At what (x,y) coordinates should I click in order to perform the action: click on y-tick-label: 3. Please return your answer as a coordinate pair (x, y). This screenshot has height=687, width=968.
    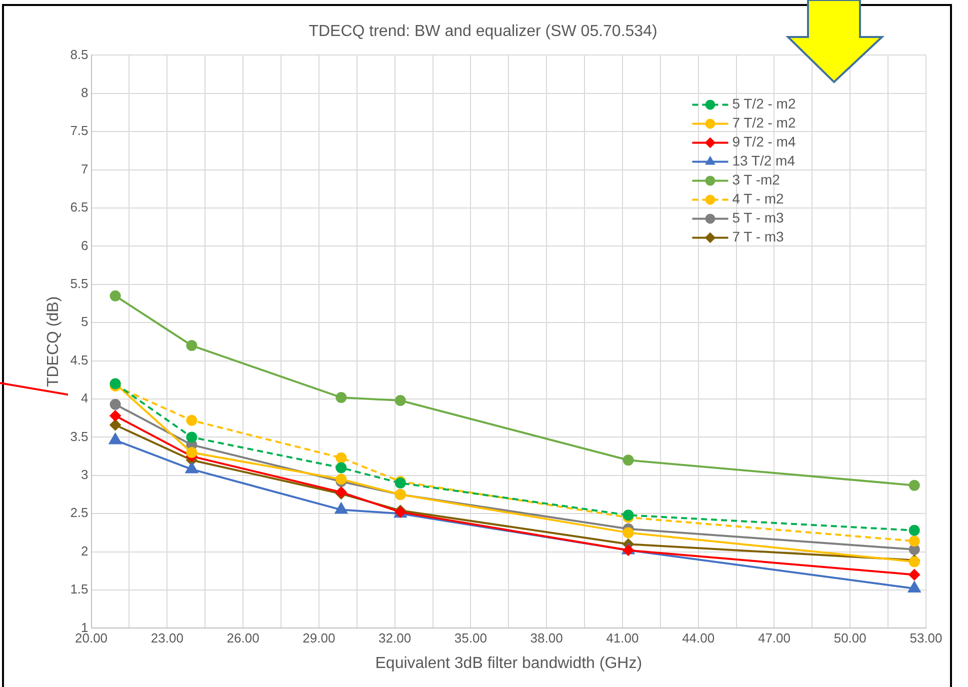
    Looking at the image, I should click on (84, 474).